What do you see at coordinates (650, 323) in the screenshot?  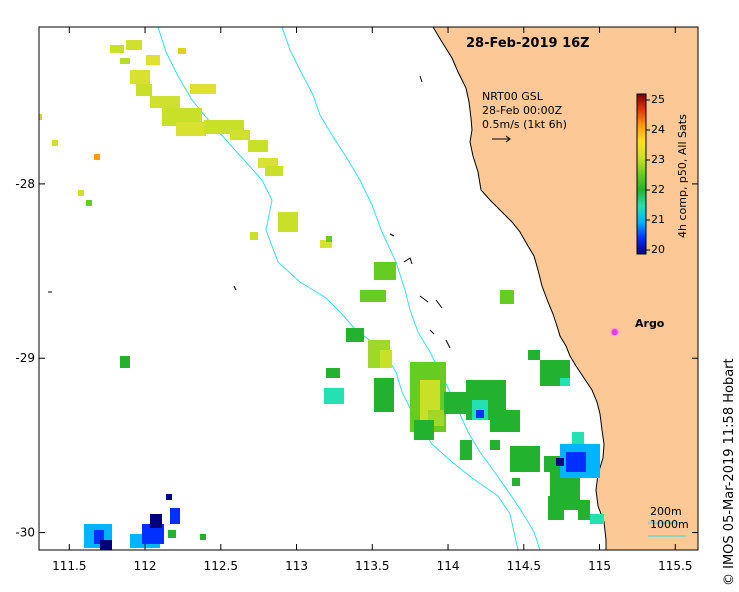 I see `argo-label: Argo` at bounding box center [650, 323].